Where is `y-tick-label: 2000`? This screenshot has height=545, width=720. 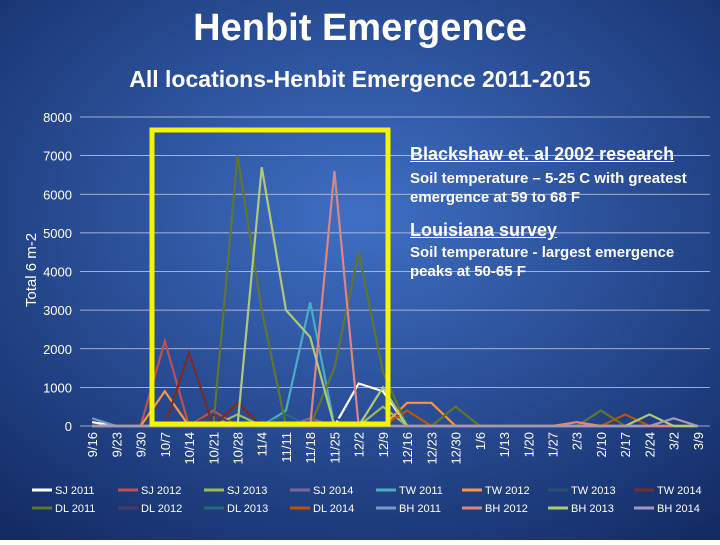
y-tick-label: 2000 is located at coordinates (57, 349).